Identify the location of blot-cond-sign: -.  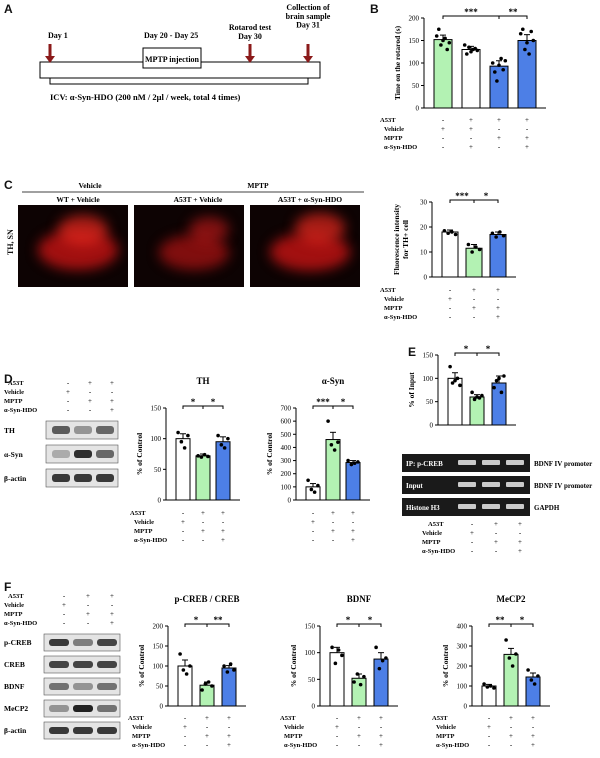
(64, 596).